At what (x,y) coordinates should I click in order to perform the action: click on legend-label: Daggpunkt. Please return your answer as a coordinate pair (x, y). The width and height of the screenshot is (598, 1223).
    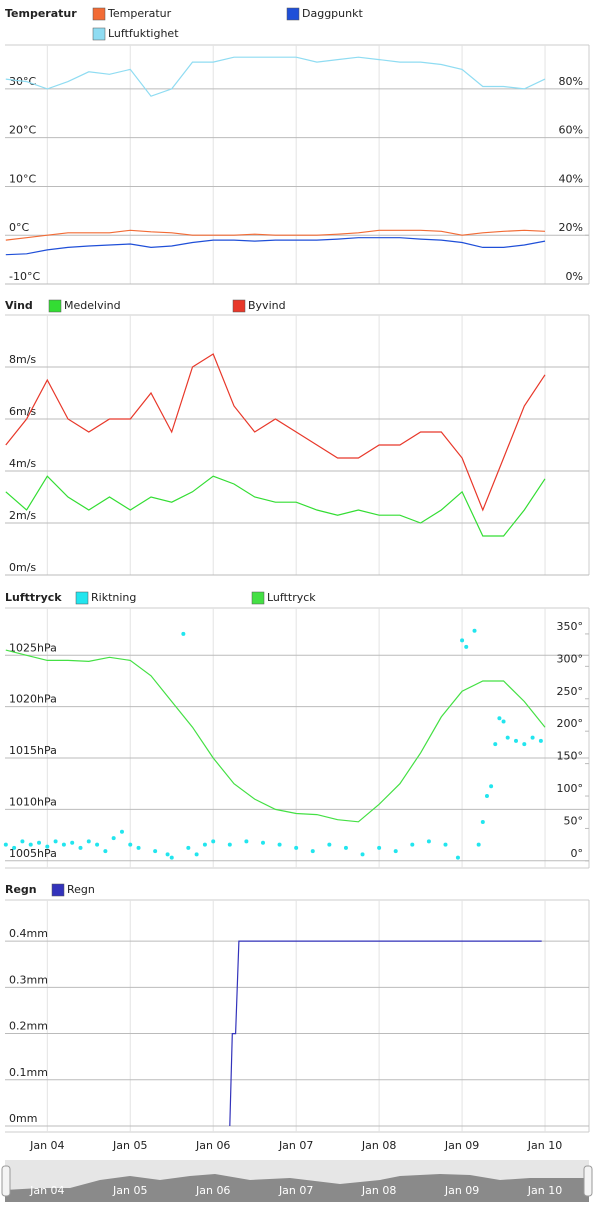
    Looking at the image, I should click on (332, 13).